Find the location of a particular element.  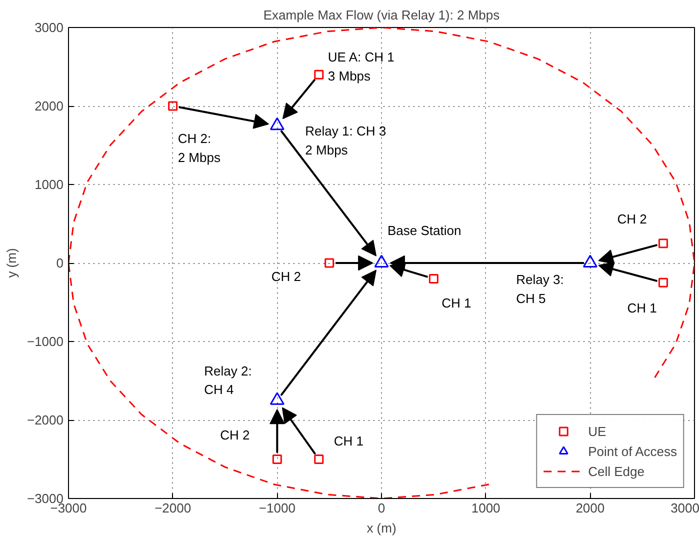

y-tick-label: 3000 is located at coordinates (49, 27).